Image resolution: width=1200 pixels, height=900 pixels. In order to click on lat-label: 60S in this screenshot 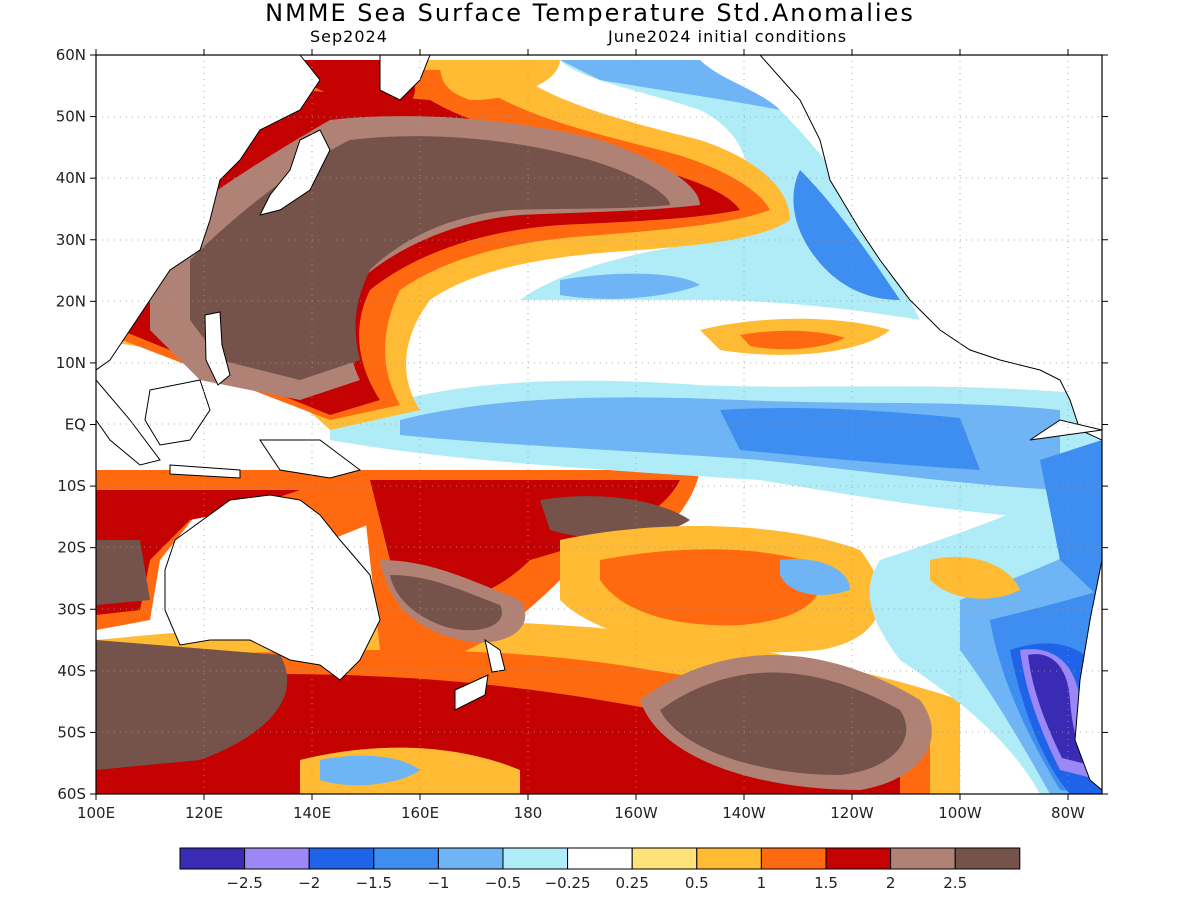, I will do `click(71, 794)`.